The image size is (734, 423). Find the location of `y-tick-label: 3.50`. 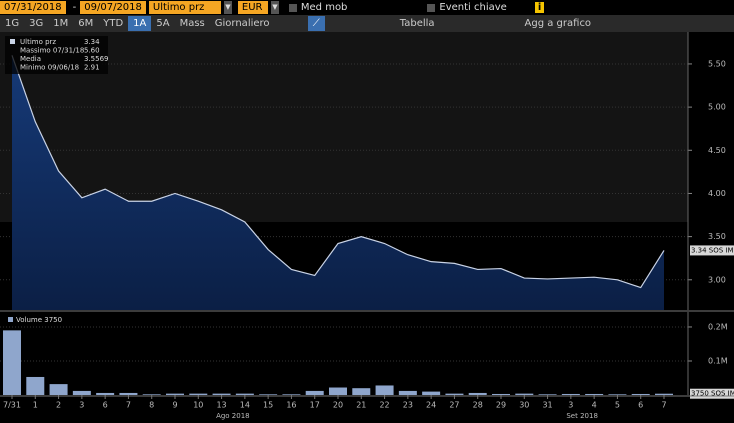

y-tick-label: 3.50 is located at coordinates (717, 236).